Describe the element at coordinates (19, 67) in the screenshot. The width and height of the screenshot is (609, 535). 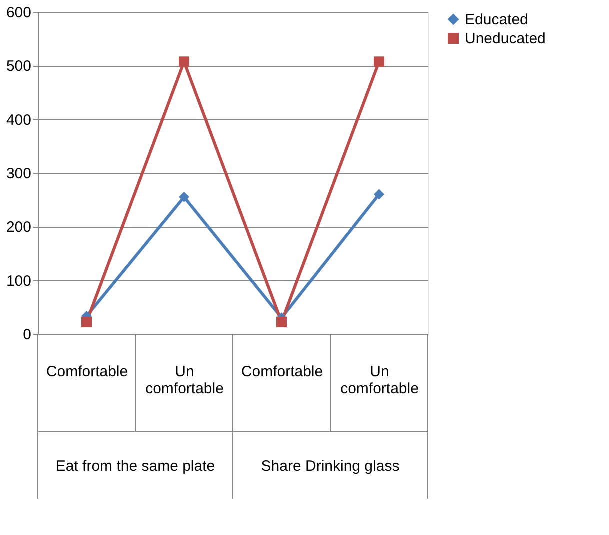
I see `y-tick-label: 500` at that location.